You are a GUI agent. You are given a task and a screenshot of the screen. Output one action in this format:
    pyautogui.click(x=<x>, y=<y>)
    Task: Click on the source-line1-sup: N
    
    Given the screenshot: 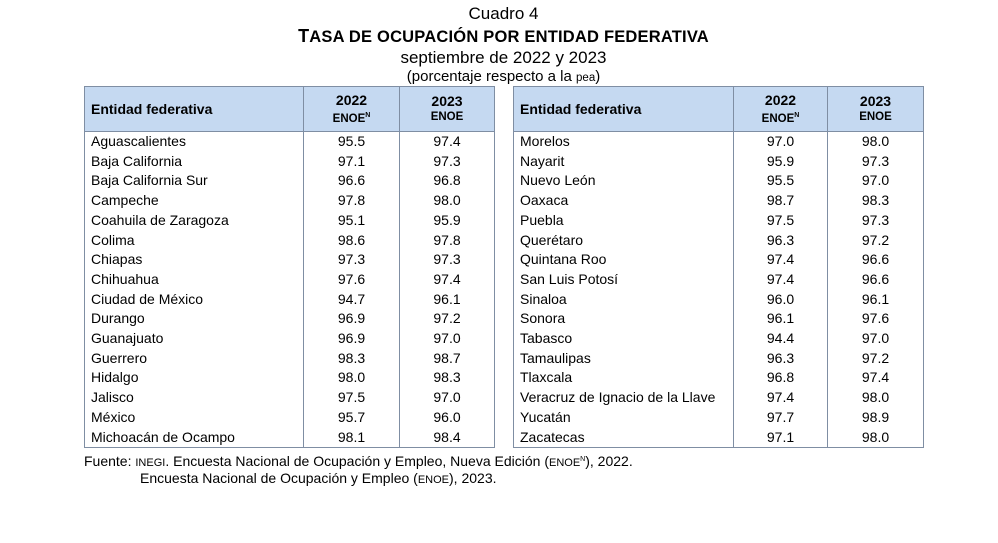 What is the action you would take?
    pyautogui.click(x=583, y=459)
    